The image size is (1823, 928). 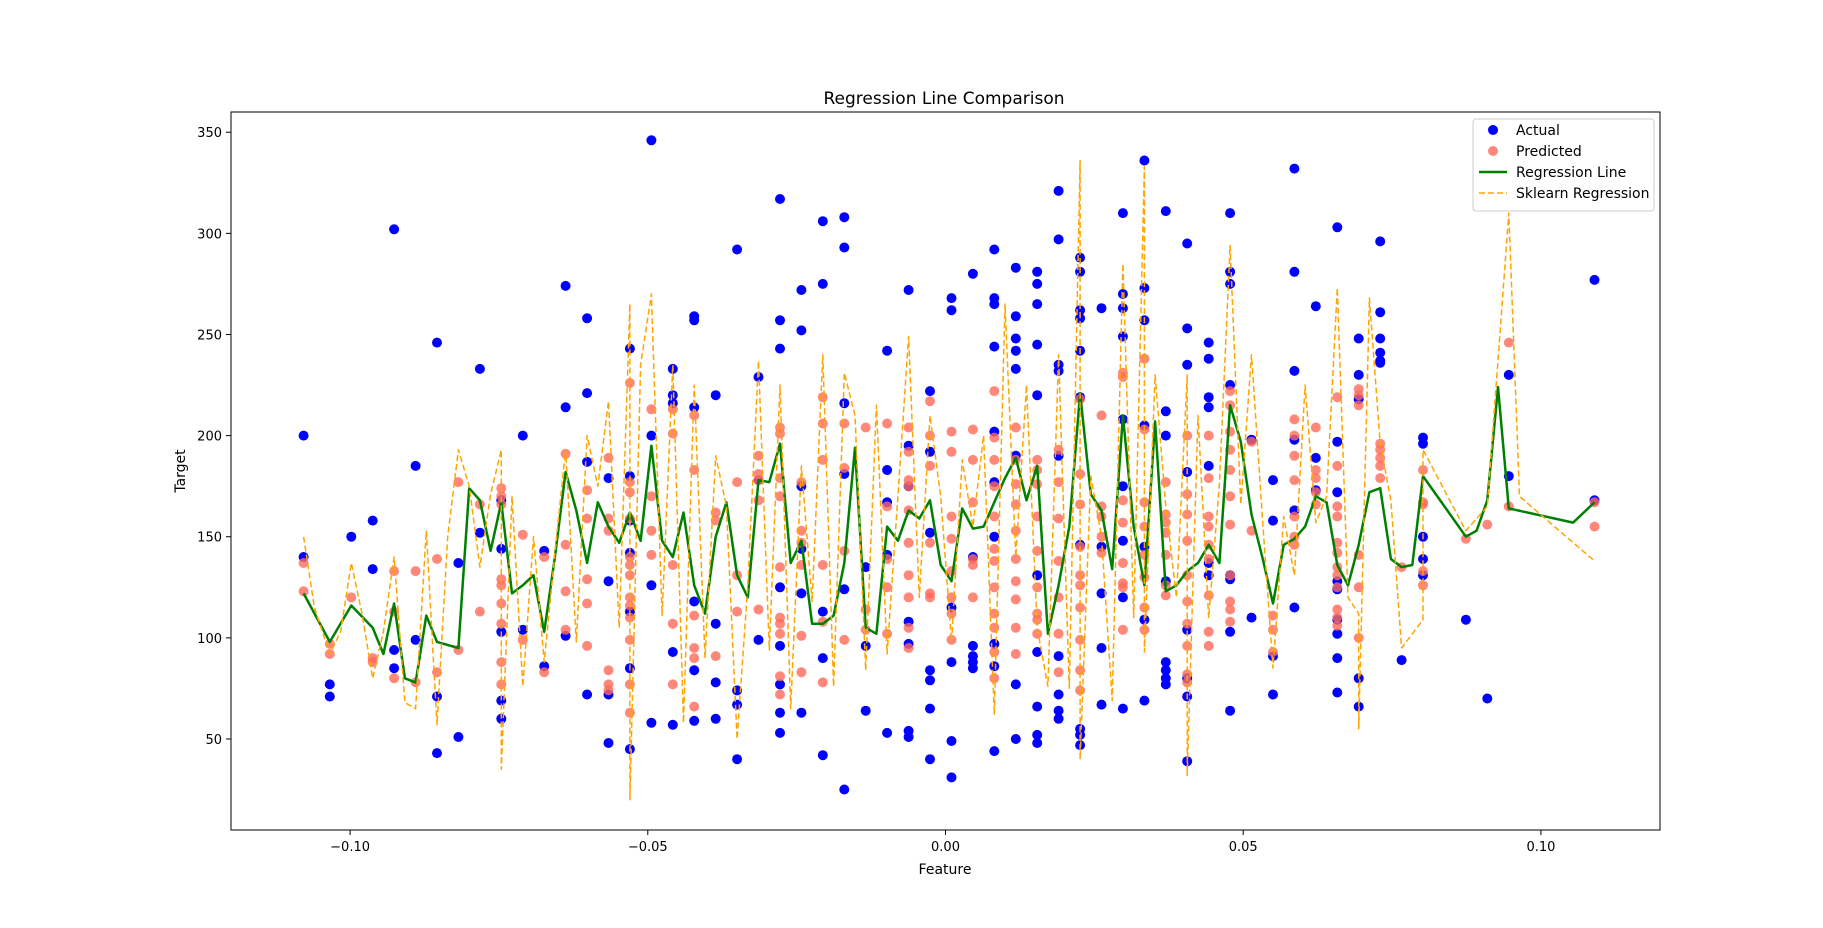 What do you see at coordinates (1524, 131) in the screenshot?
I see `legend-item-actual: Actual` at bounding box center [1524, 131].